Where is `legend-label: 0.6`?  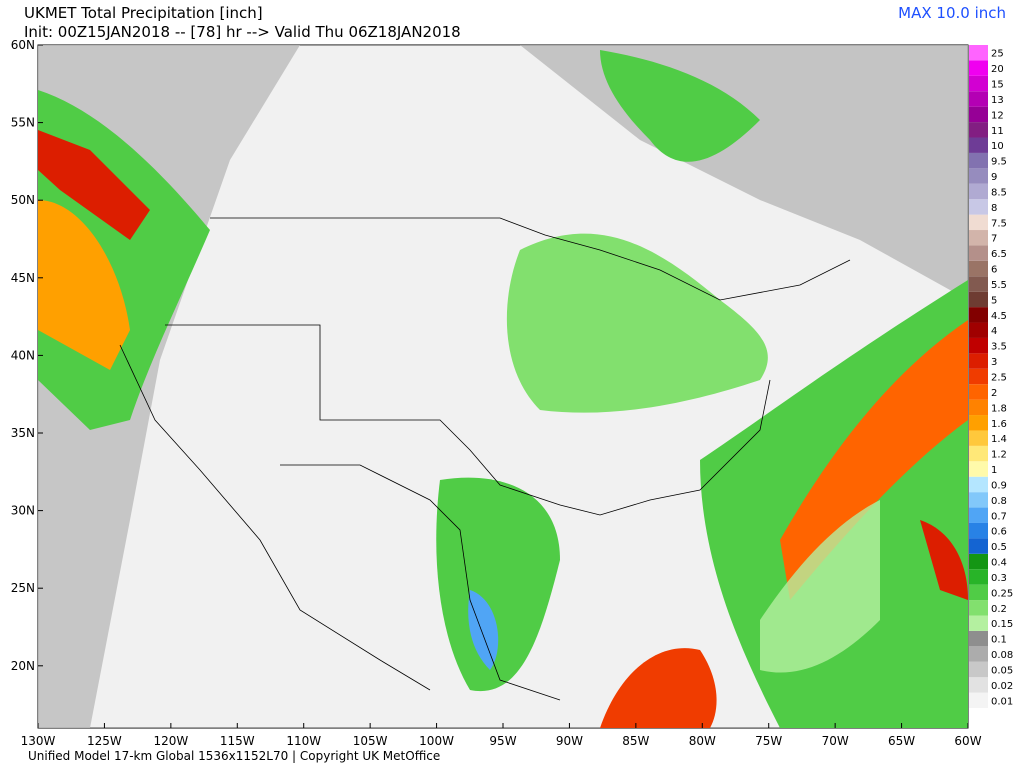 legend-label: 0.6 is located at coordinates (999, 532).